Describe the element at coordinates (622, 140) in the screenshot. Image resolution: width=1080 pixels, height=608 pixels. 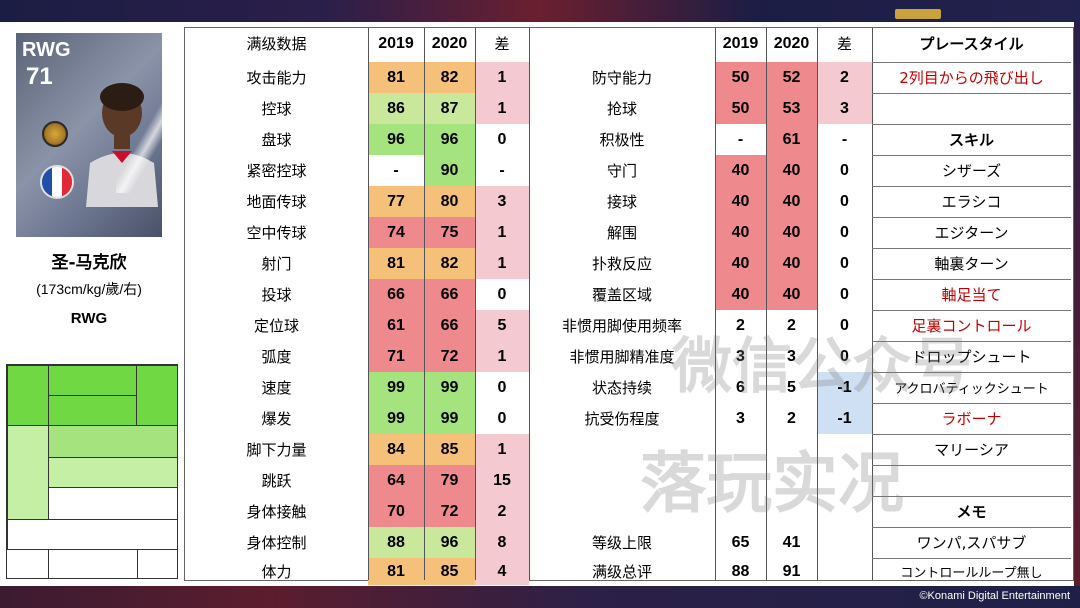
I see `right-stat-label: 积极性` at that location.